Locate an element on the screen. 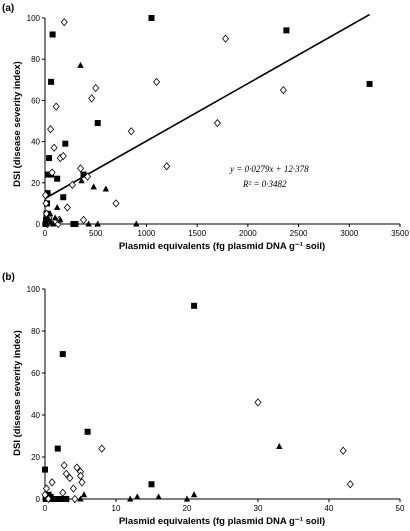  panel-b-y-tick-label: 60 is located at coordinates (35, 373).